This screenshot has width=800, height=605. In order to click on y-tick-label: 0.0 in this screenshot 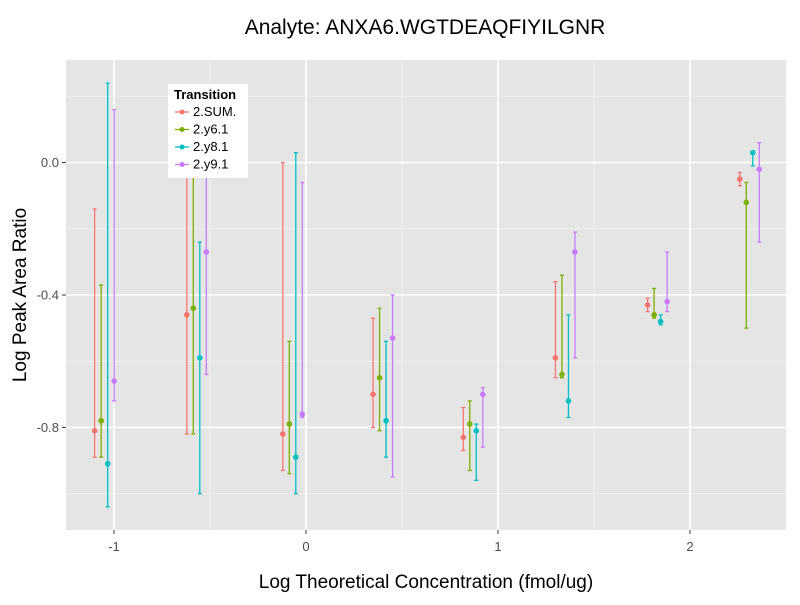, I will do `click(50, 162)`.